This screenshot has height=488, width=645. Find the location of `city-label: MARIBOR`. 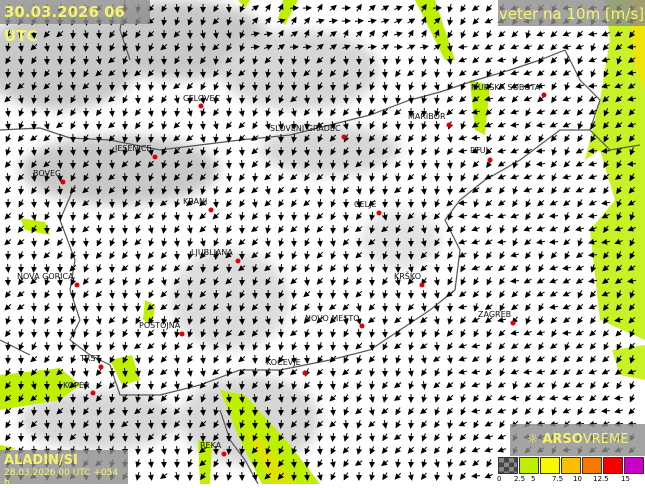

city-label: MARIBOR is located at coordinates (427, 116).